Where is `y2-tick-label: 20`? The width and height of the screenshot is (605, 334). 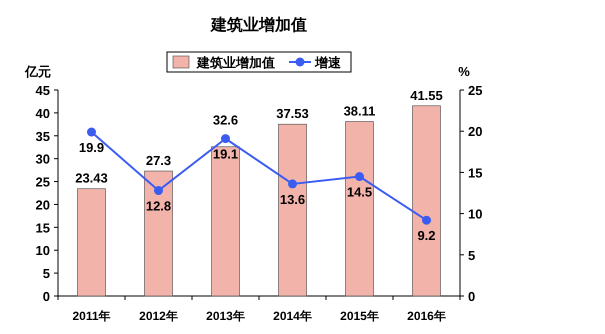
y2-tick-label: 20 is located at coordinates (475, 132).